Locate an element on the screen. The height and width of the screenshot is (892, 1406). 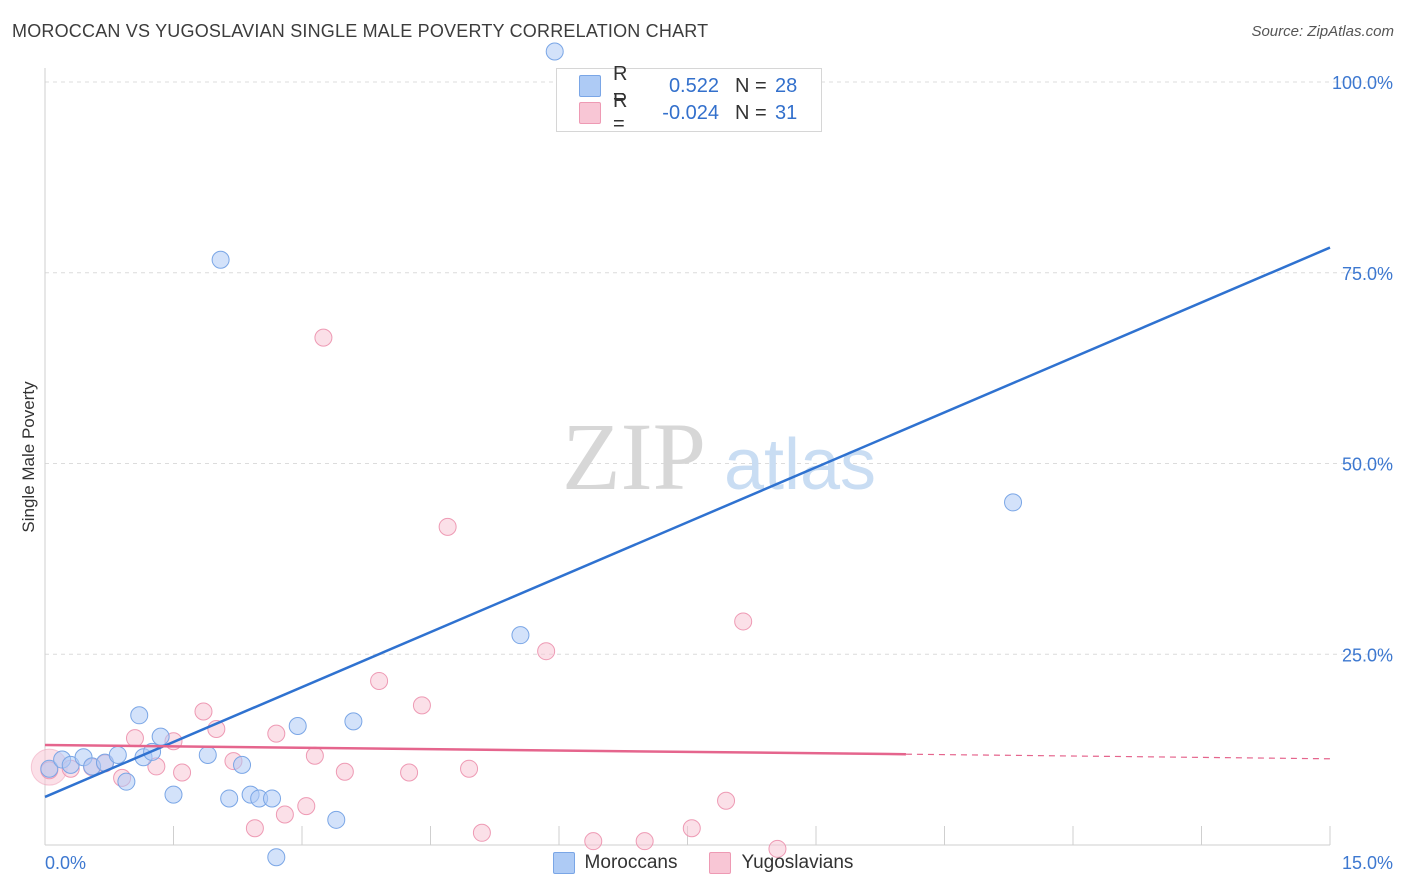
y-axis-label: Single Male Poverty is located at coordinates (28, 457).